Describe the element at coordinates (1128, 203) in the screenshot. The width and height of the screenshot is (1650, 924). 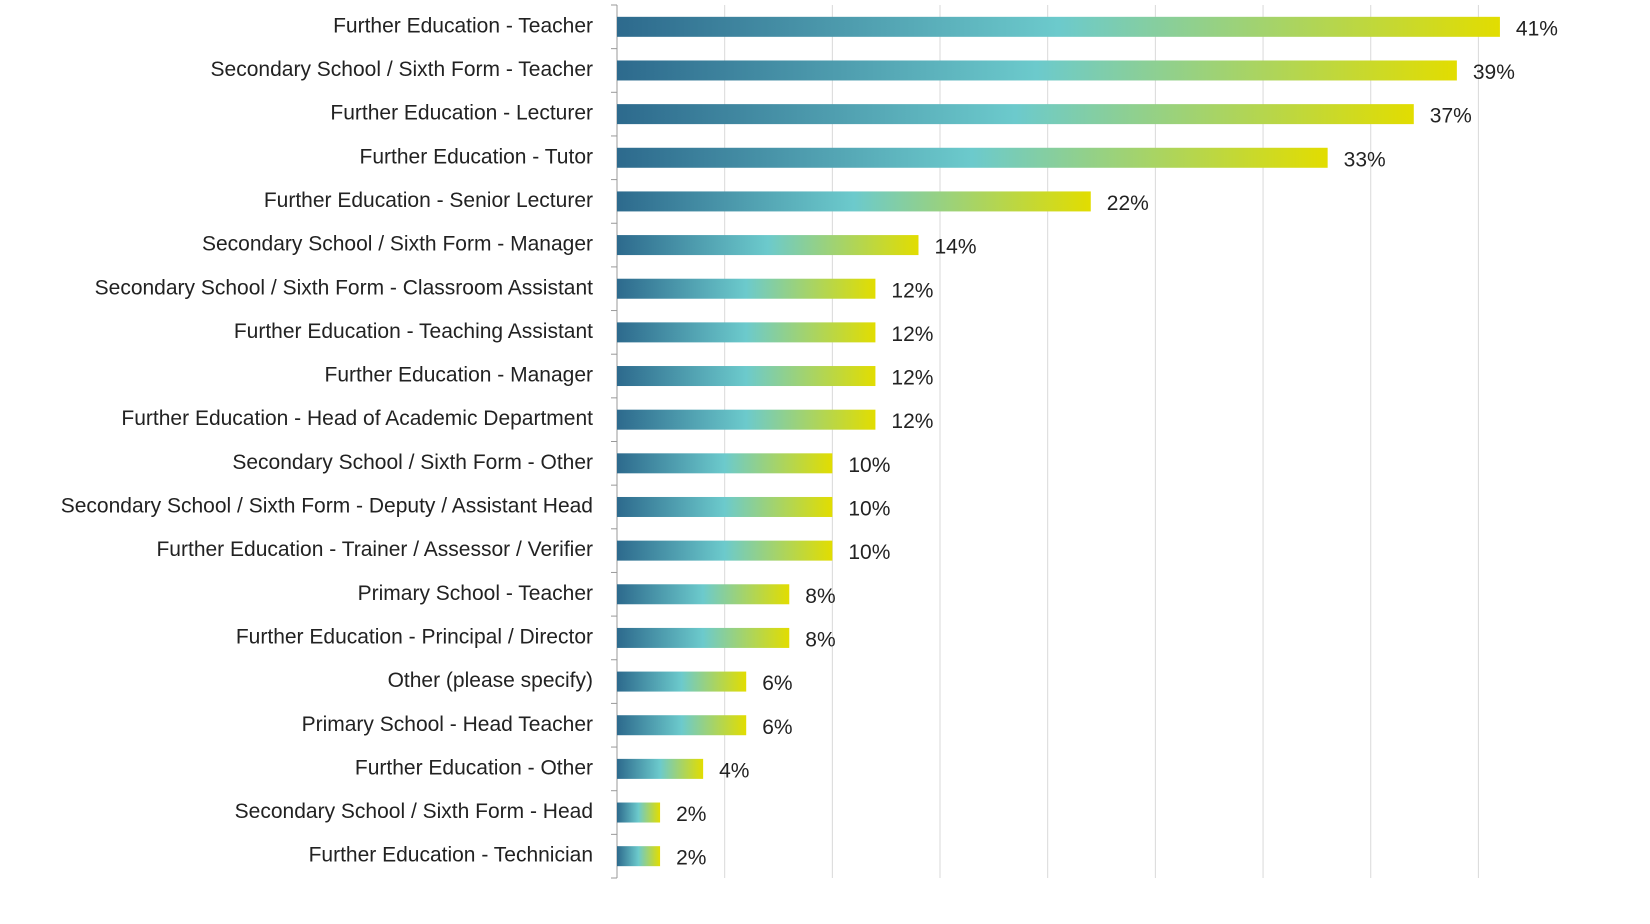
I see `data-label: 22%` at that location.